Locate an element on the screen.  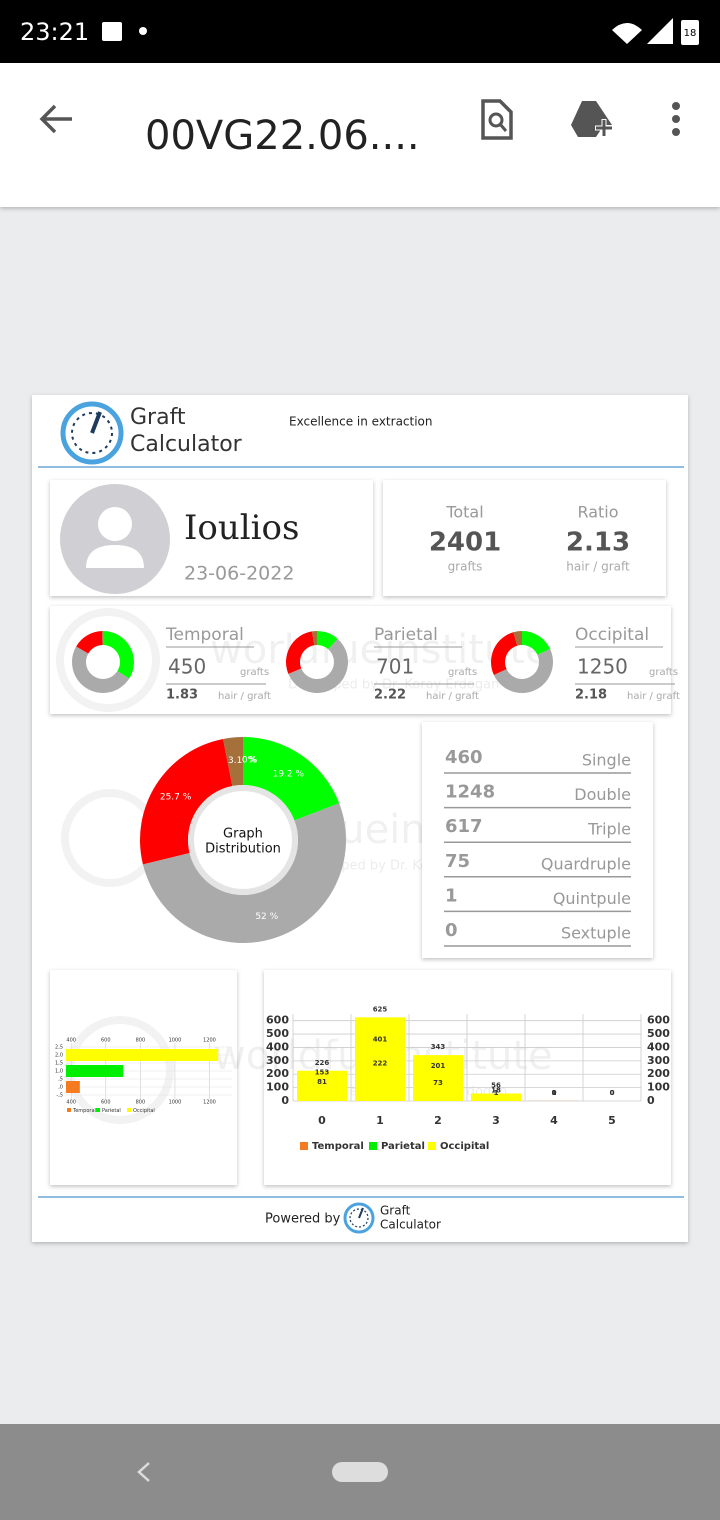
graft-count: 460 is located at coordinates (464, 757).